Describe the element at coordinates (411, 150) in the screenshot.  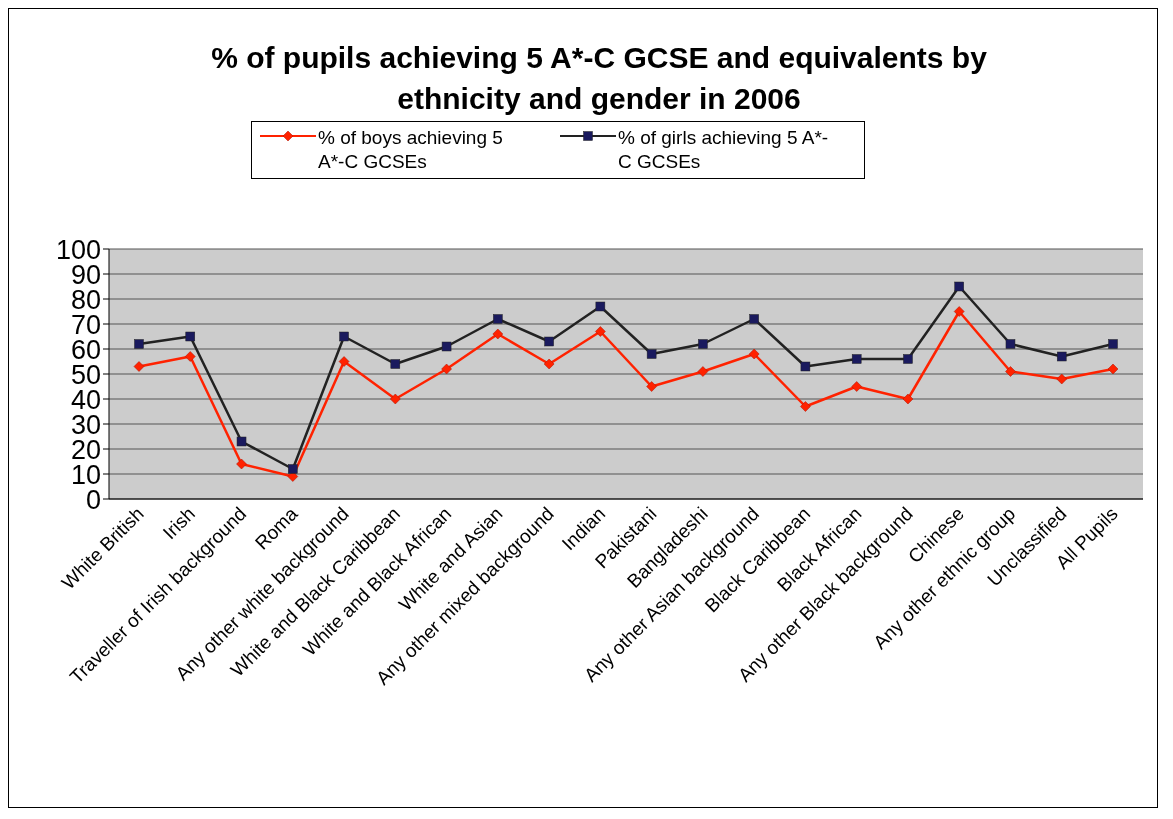
I see `legend-label: % of boys achieving 5 A*-C GCSEs` at that location.